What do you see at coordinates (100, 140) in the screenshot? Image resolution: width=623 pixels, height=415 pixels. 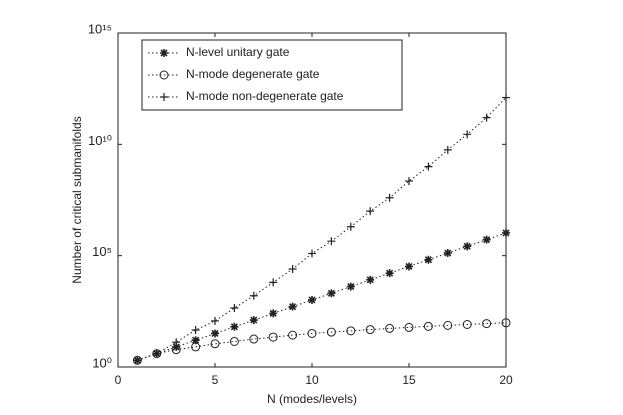 I see `y-tick-label: 10¹⁰` at bounding box center [100, 140].